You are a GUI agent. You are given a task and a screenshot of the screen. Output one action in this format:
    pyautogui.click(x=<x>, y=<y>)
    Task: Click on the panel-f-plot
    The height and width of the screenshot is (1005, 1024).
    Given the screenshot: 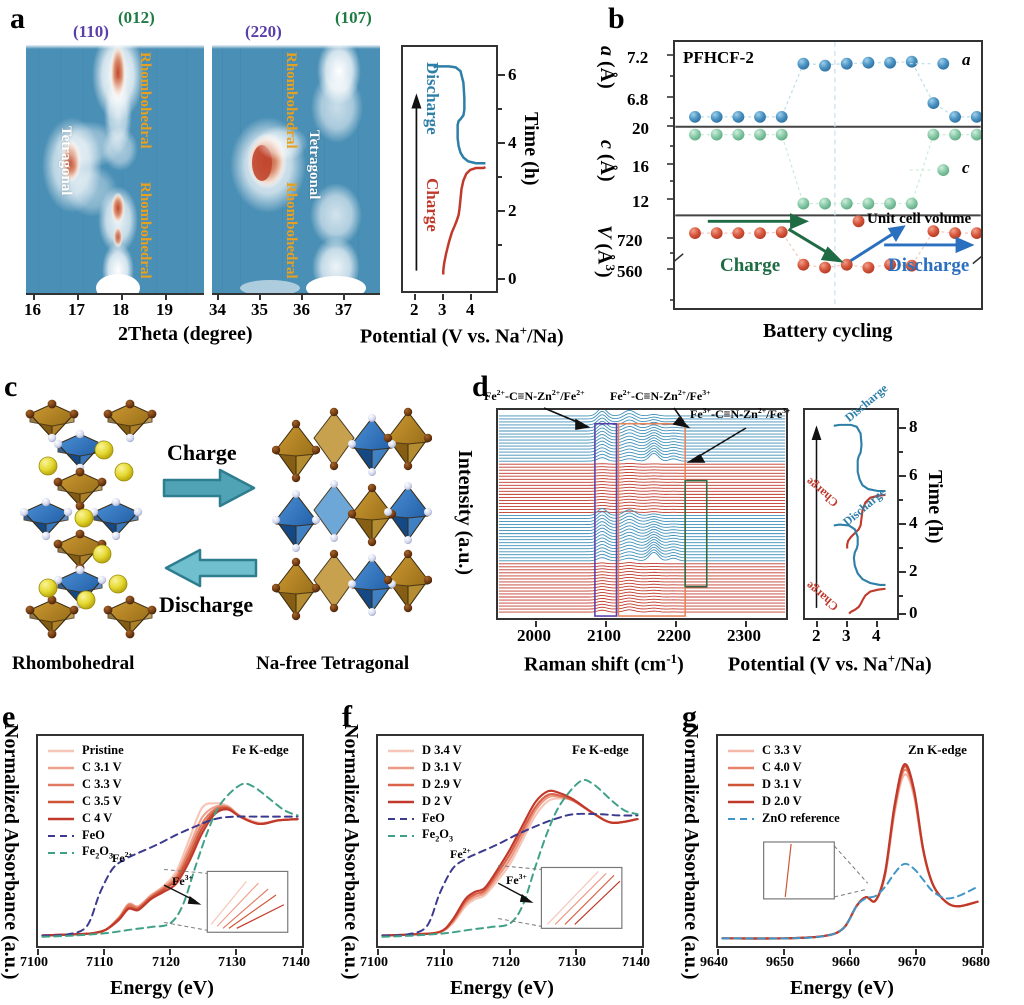 What is the action you would take?
    pyautogui.click(x=510, y=841)
    